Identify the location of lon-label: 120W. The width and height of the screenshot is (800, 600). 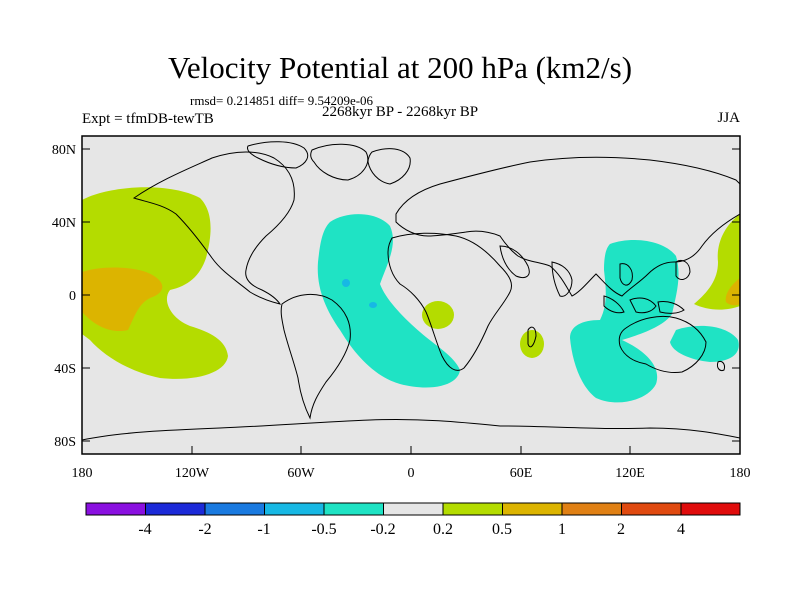
(192, 473).